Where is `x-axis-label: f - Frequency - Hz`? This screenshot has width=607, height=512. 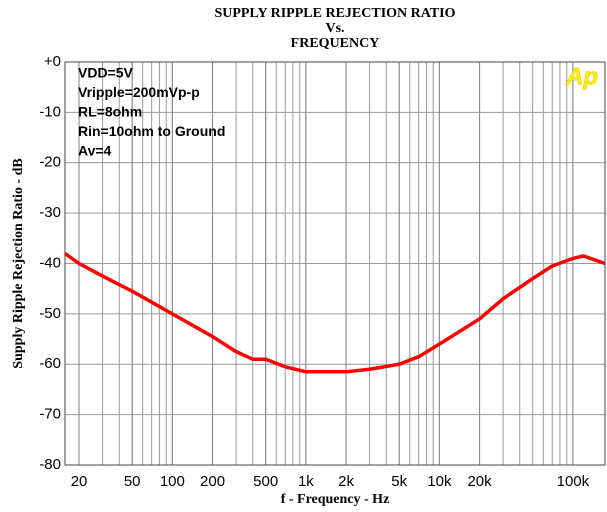 x-axis-label: f - Frequency - Hz is located at coordinates (335, 499).